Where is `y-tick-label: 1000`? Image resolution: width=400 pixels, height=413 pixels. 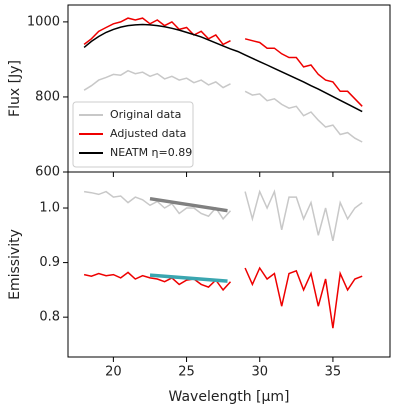 y-tick-label: 1000 is located at coordinates (43, 21).